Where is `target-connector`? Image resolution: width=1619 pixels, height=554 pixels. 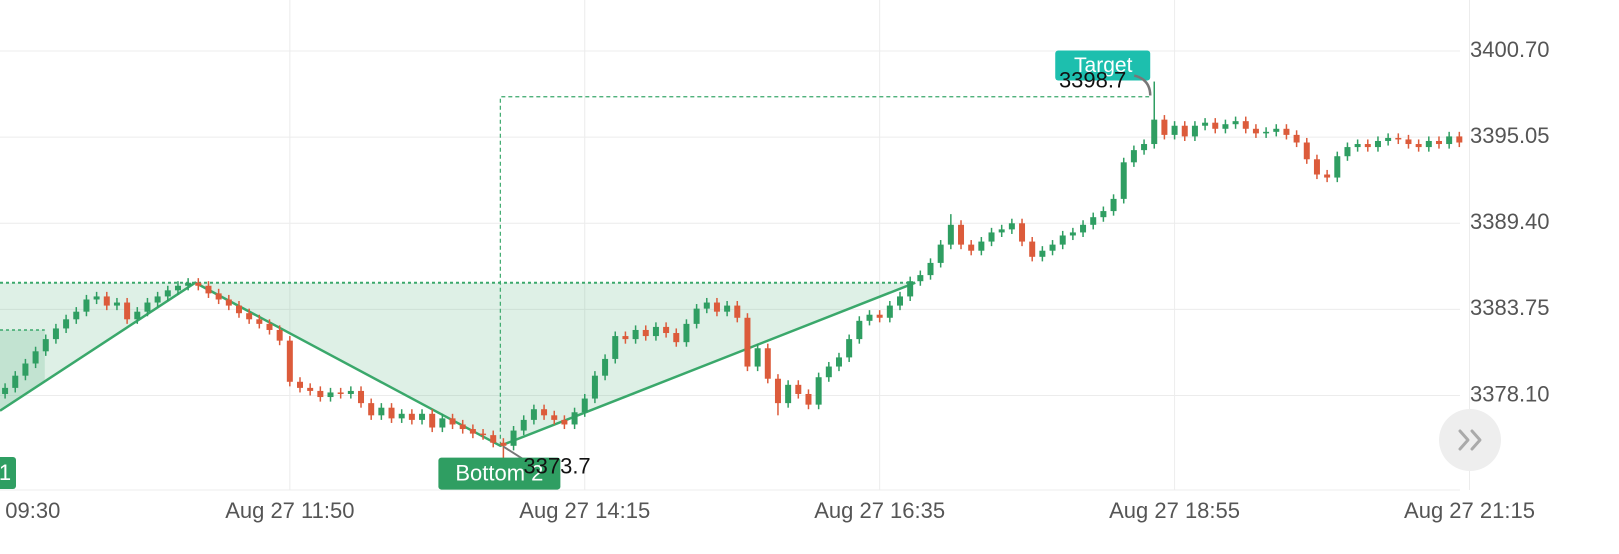 target-connector is located at coordinates (1142, 85).